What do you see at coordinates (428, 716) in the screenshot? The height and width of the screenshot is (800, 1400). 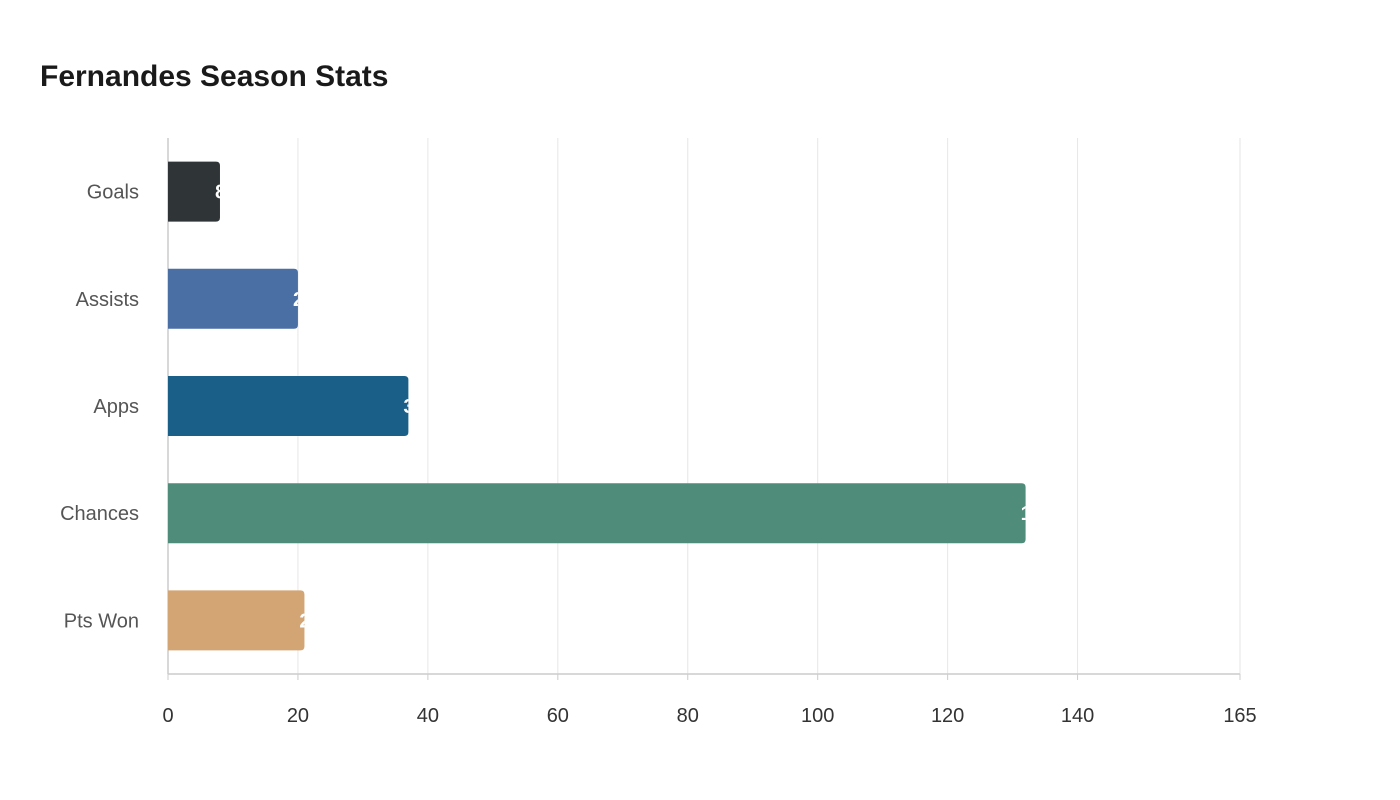 I see `x-tick-label: 40` at bounding box center [428, 716].